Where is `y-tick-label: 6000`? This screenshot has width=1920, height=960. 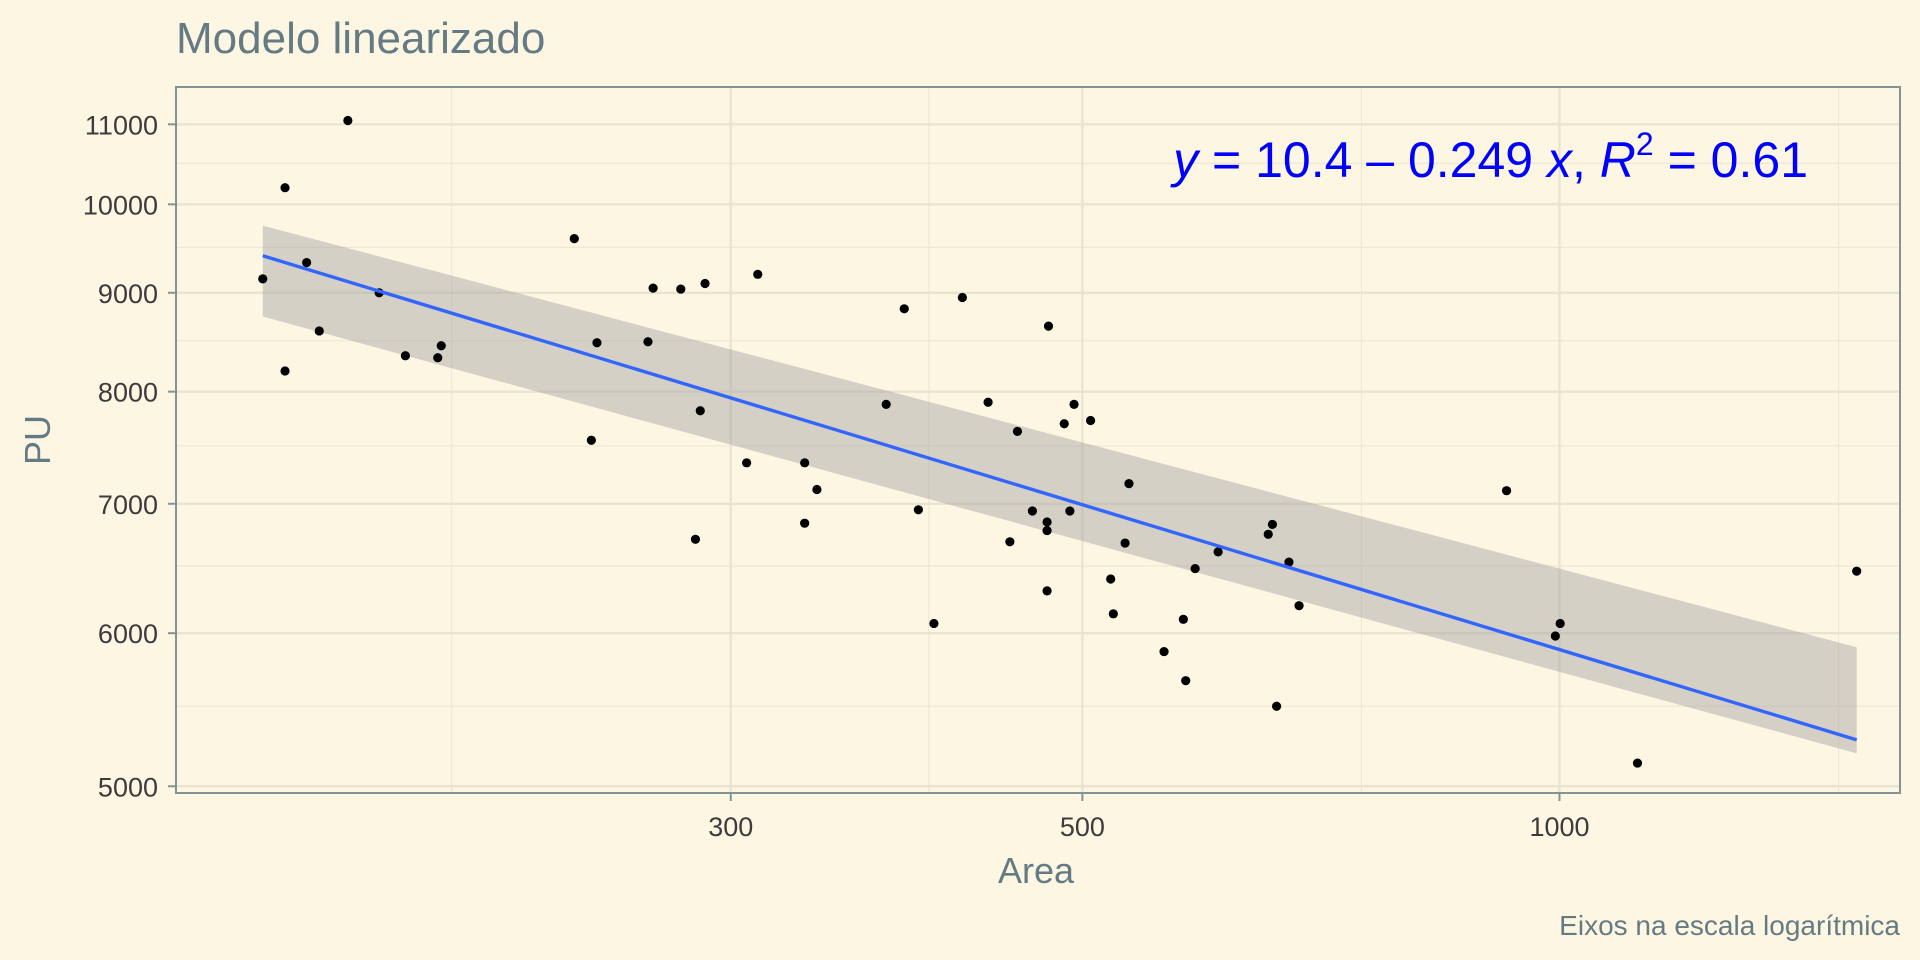
y-tick-label: 6000 is located at coordinates (128, 634).